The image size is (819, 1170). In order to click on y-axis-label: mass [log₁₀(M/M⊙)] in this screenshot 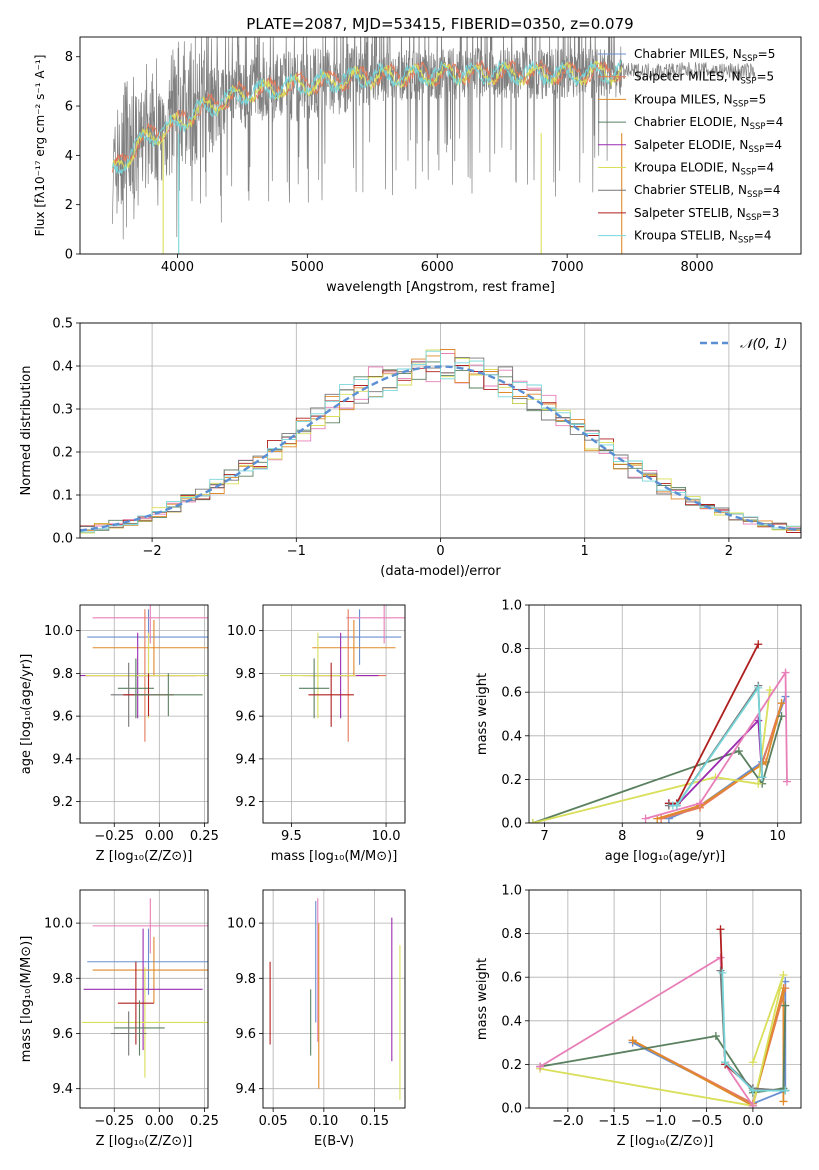, I will do `click(26, 999)`.